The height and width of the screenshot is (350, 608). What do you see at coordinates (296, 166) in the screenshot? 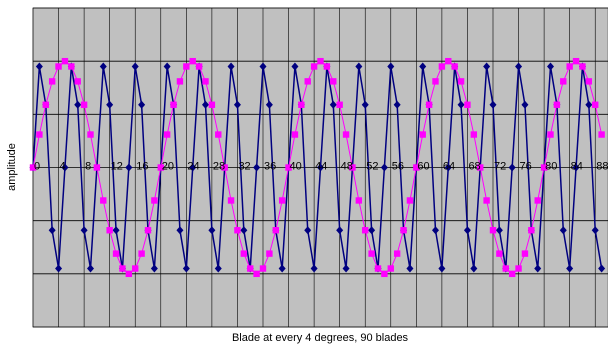
I see `x-tick-label: 40` at bounding box center [296, 166].